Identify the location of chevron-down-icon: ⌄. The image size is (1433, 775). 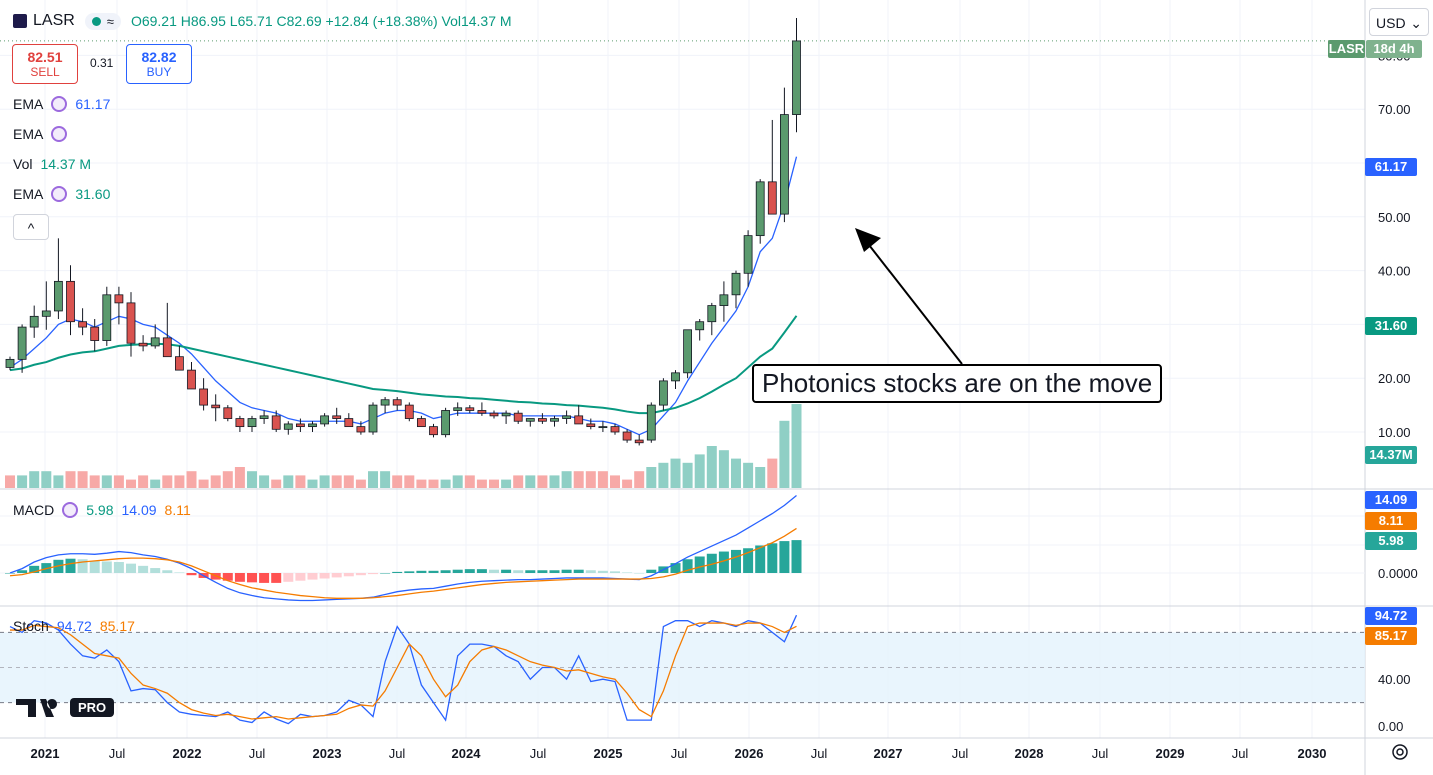
(1416, 23).